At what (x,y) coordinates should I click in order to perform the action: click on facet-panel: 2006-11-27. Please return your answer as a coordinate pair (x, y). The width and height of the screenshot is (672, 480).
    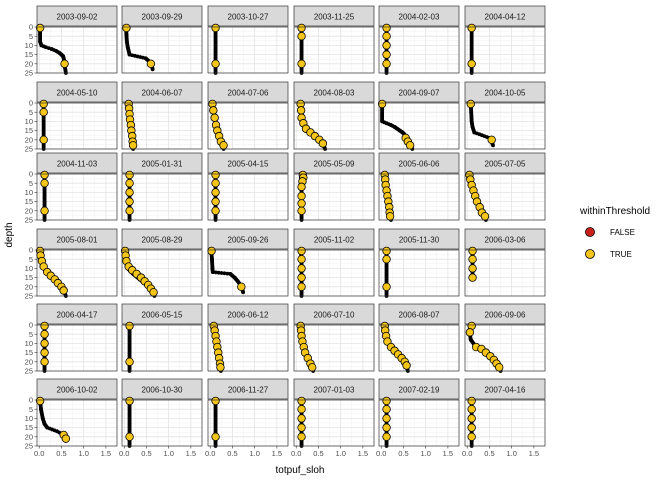
    Looking at the image, I should click on (248, 413).